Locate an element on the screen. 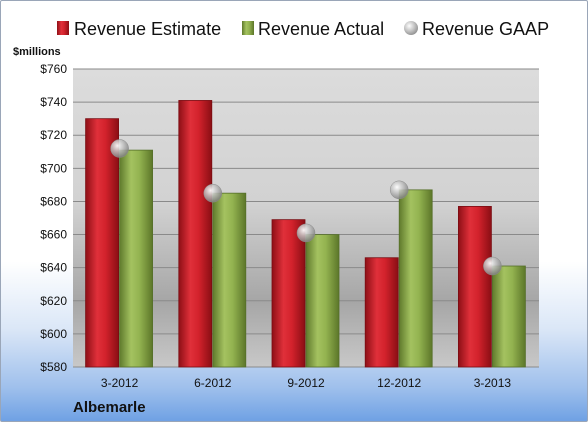  y-axis-ticks: $580 $600 $620 $640 $660 $680 $700 $720 $740 $760 is located at coordinates (53, 218).